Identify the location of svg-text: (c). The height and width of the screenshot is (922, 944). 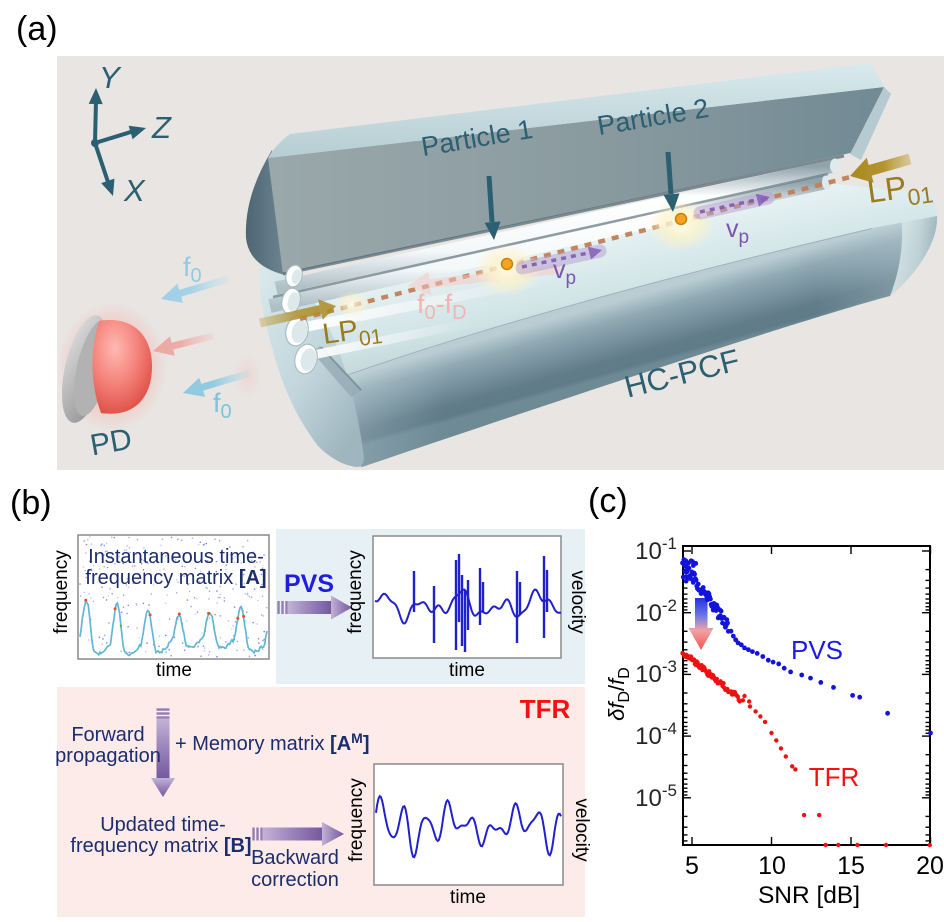
(608, 501).